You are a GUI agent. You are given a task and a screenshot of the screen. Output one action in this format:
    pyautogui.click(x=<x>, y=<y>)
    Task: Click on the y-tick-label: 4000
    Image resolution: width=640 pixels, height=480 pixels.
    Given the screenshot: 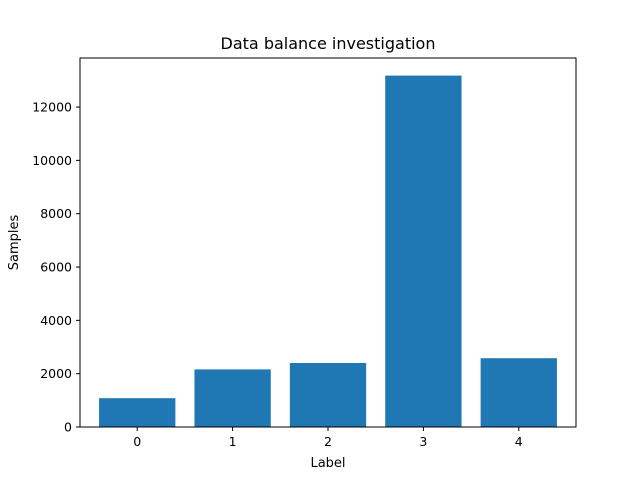 What is the action you would take?
    pyautogui.click(x=56, y=320)
    